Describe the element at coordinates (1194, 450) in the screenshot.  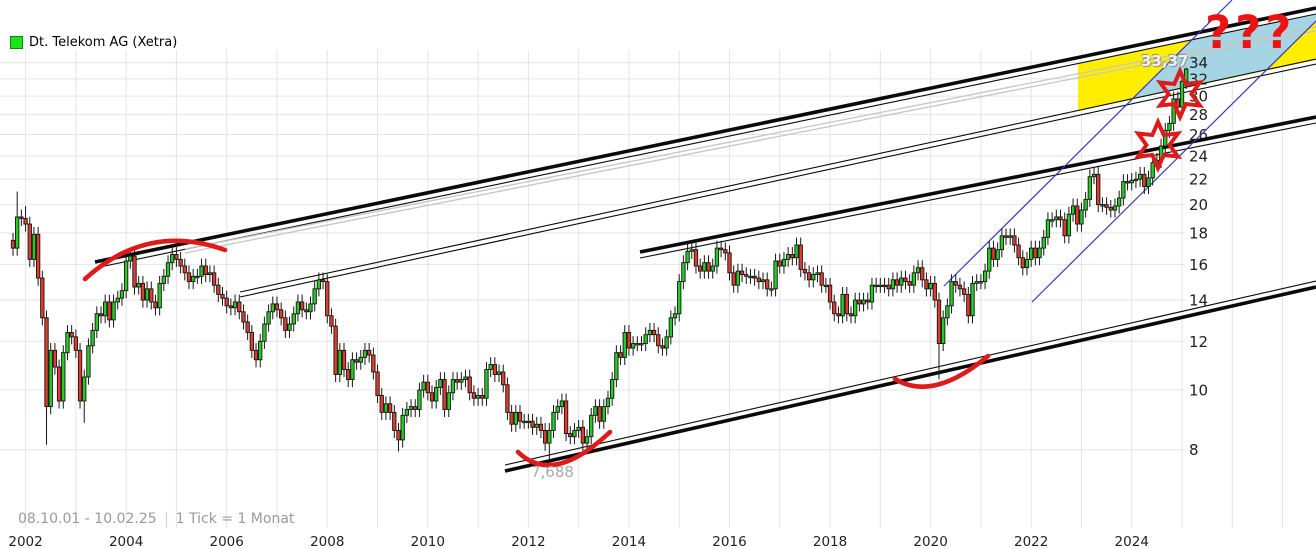
I see `y-axis-tick-label: 8` at that location.